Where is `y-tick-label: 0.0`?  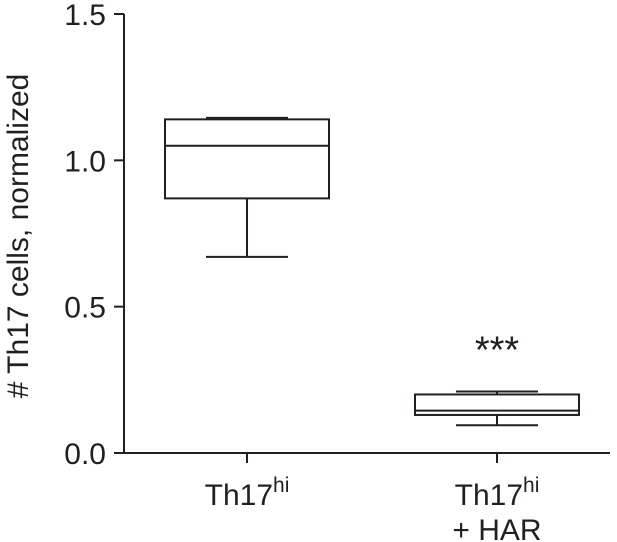 y-tick-label: 0.0 is located at coordinates (85, 454).